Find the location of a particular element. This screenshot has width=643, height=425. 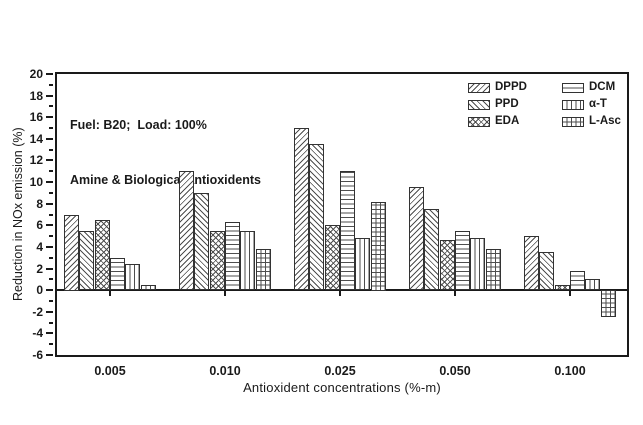

bar-PPD-0.050 is located at coordinates (431, 249).